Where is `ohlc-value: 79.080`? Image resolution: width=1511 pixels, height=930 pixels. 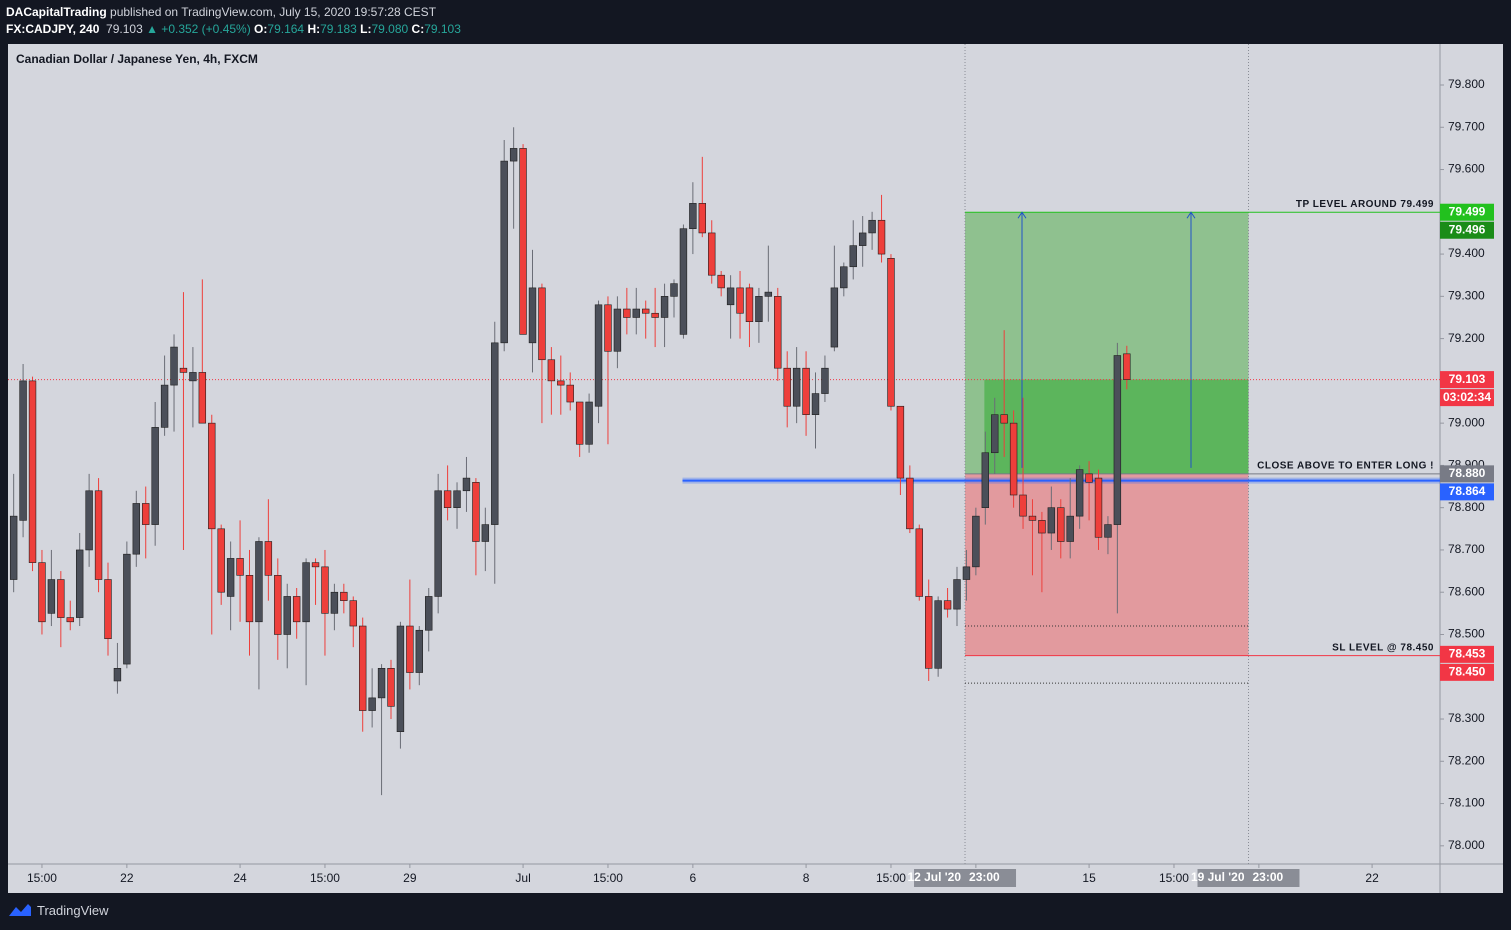
ohlc-value: 79.080 is located at coordinates (390, 29).